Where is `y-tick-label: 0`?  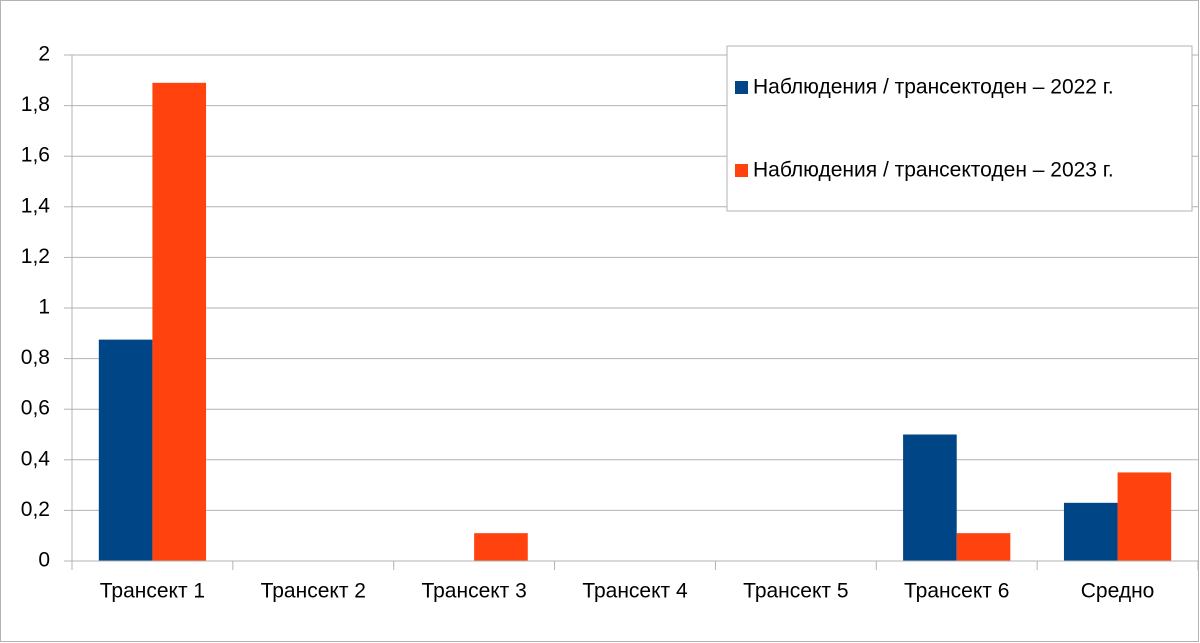
y-tick-label: 0 is located at coordinates (44, 560).